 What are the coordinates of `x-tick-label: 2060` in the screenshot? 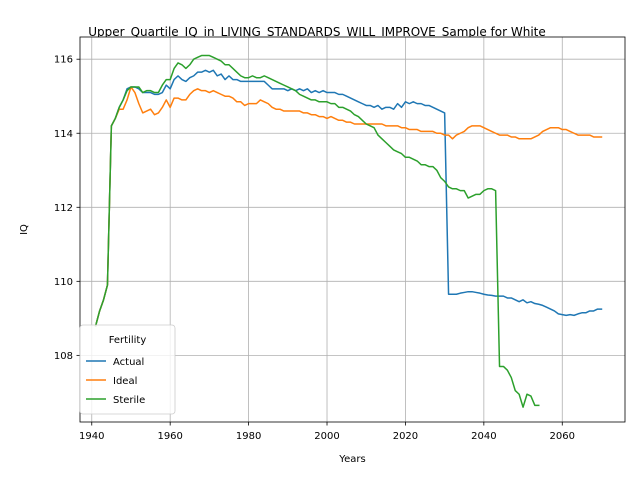 It's located at (562, 436).